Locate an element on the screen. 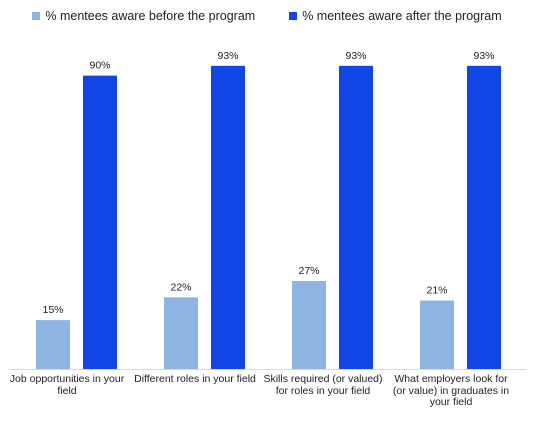  legend-item-before: % mentees aware before the program is located at coordinates (143, 16).